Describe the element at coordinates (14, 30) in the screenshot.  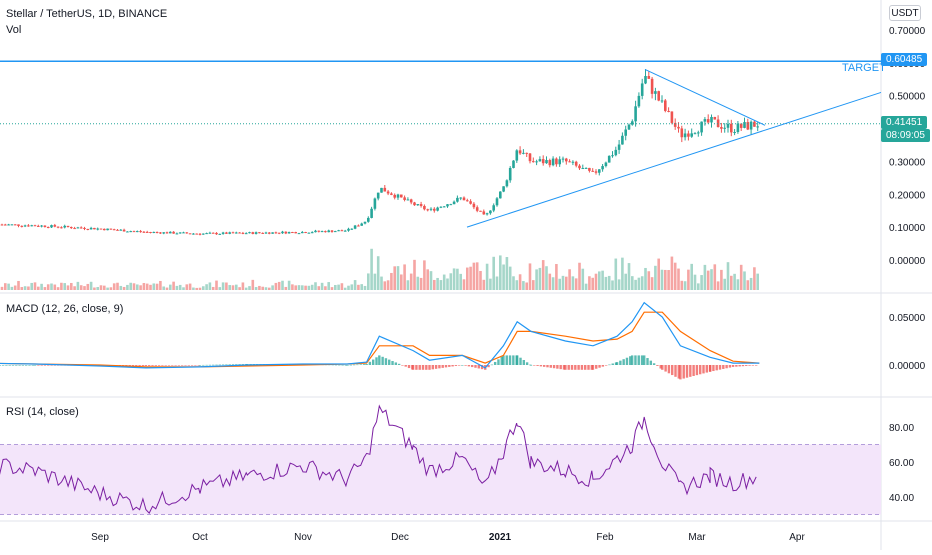
I see `volume-label: Vol` at that location.